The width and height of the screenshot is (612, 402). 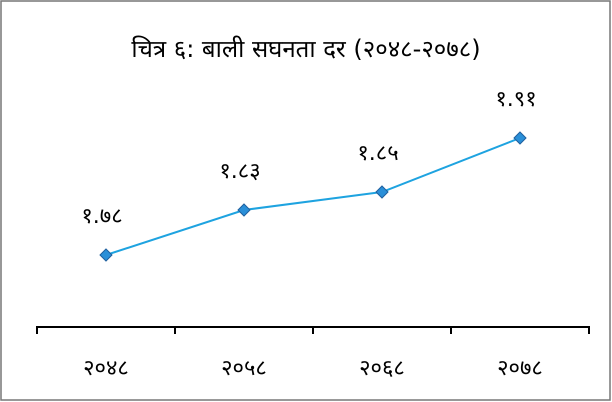 I want to click on data-label: १.८५, so click(x=377, y=153).